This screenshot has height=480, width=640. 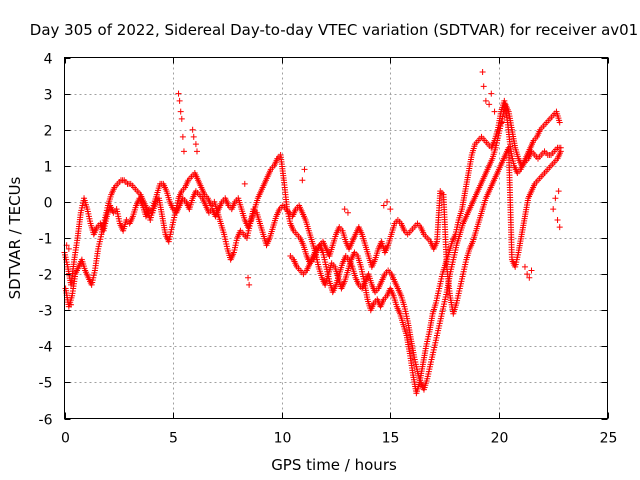 I want to click on y-tick-label: 0, so click(x=48, y=204).